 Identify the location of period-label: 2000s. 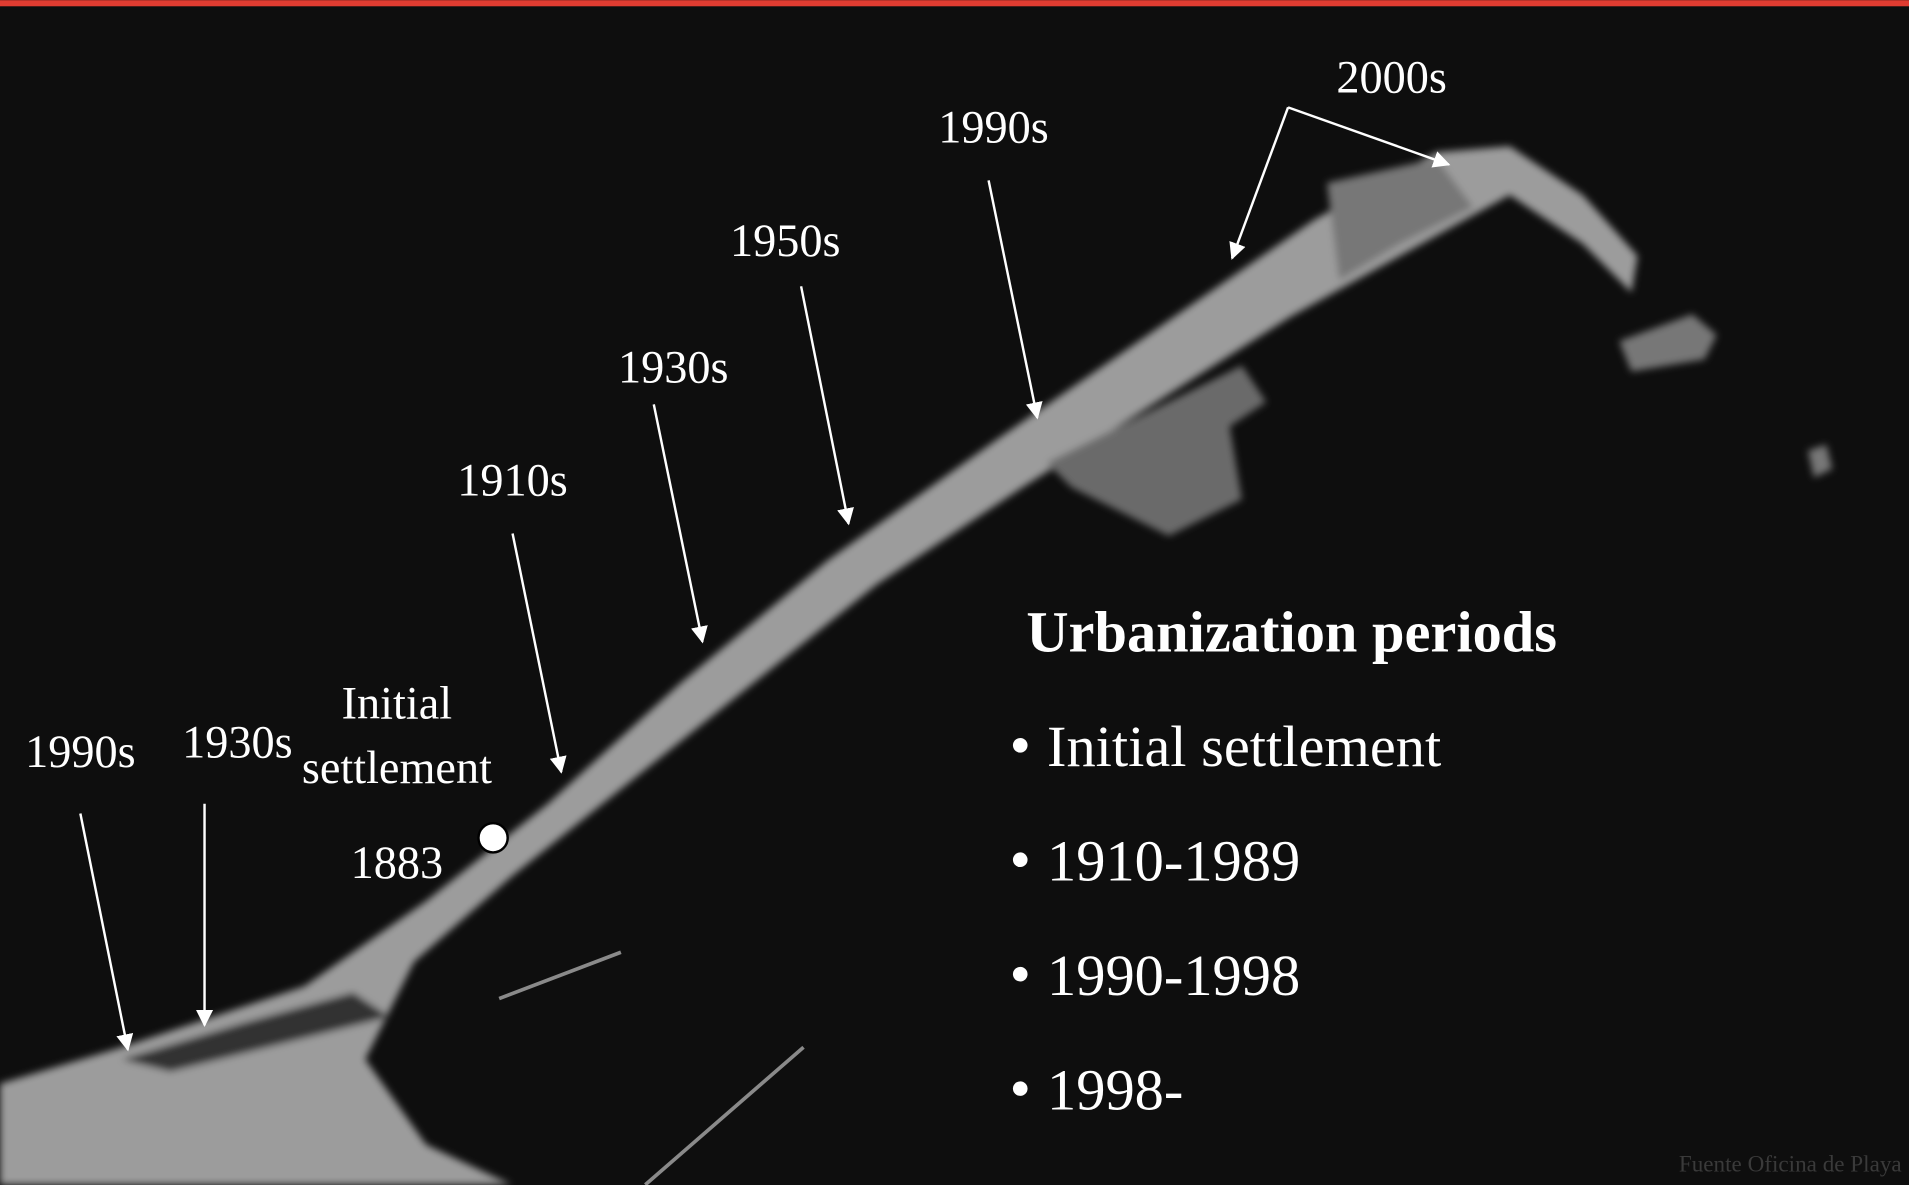
(1391, 78).